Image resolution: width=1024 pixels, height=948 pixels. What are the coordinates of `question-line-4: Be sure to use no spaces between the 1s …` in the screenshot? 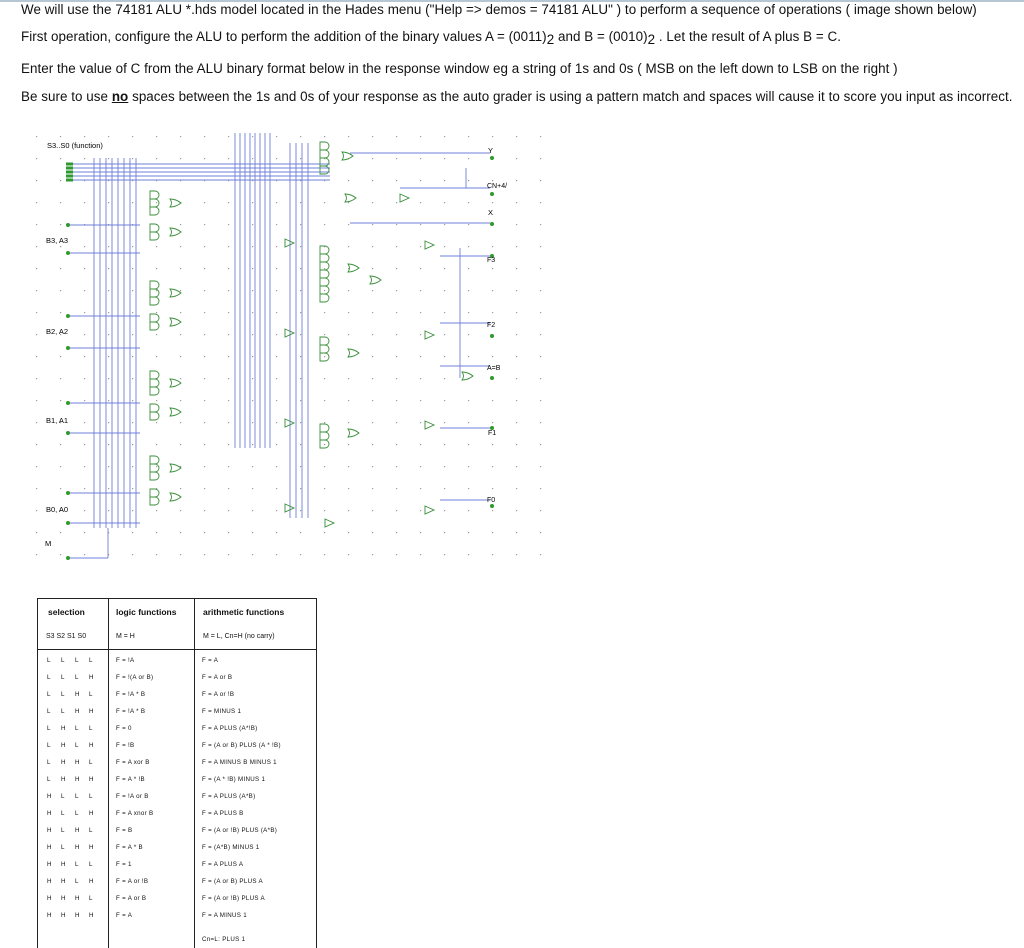 It's located at (517, 96).